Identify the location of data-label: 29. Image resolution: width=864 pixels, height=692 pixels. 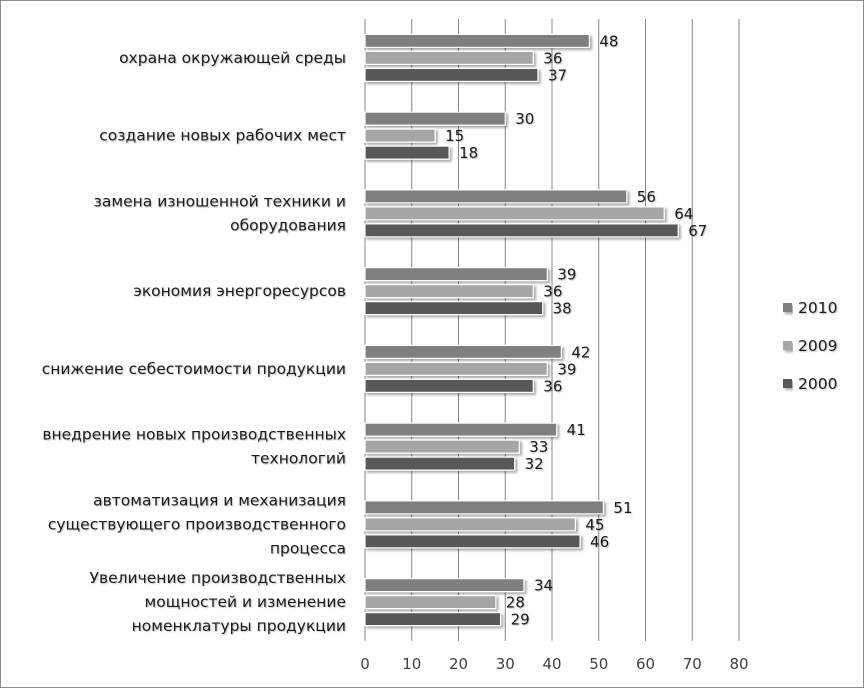
(520, 620).